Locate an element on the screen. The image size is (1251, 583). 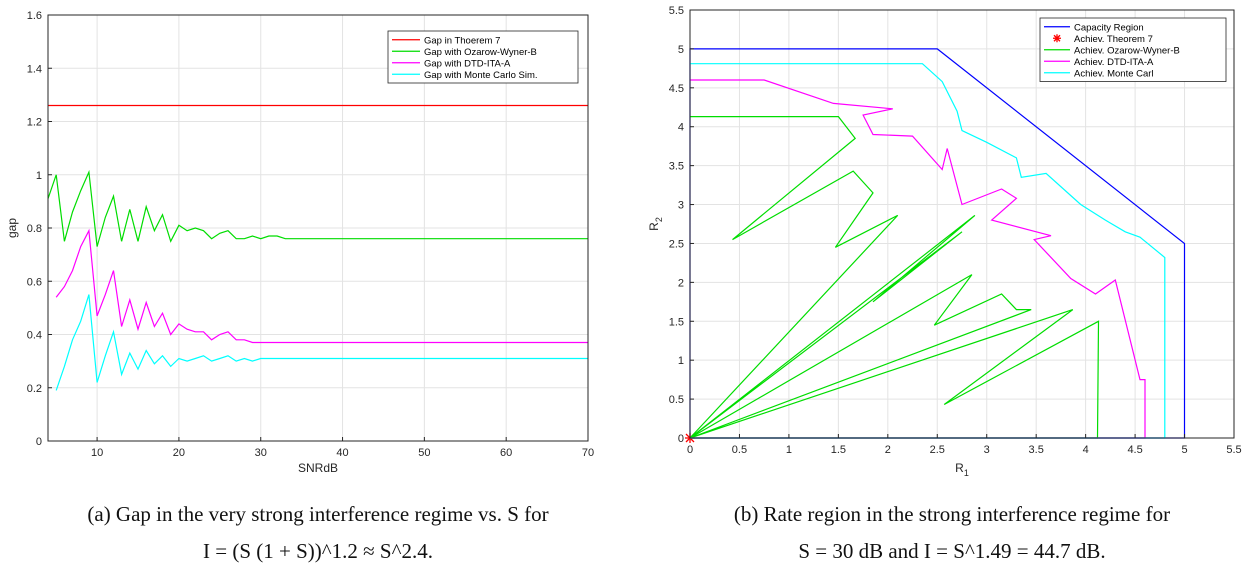
y-tick-label: 3.5 is located at coordinates (676, 167).